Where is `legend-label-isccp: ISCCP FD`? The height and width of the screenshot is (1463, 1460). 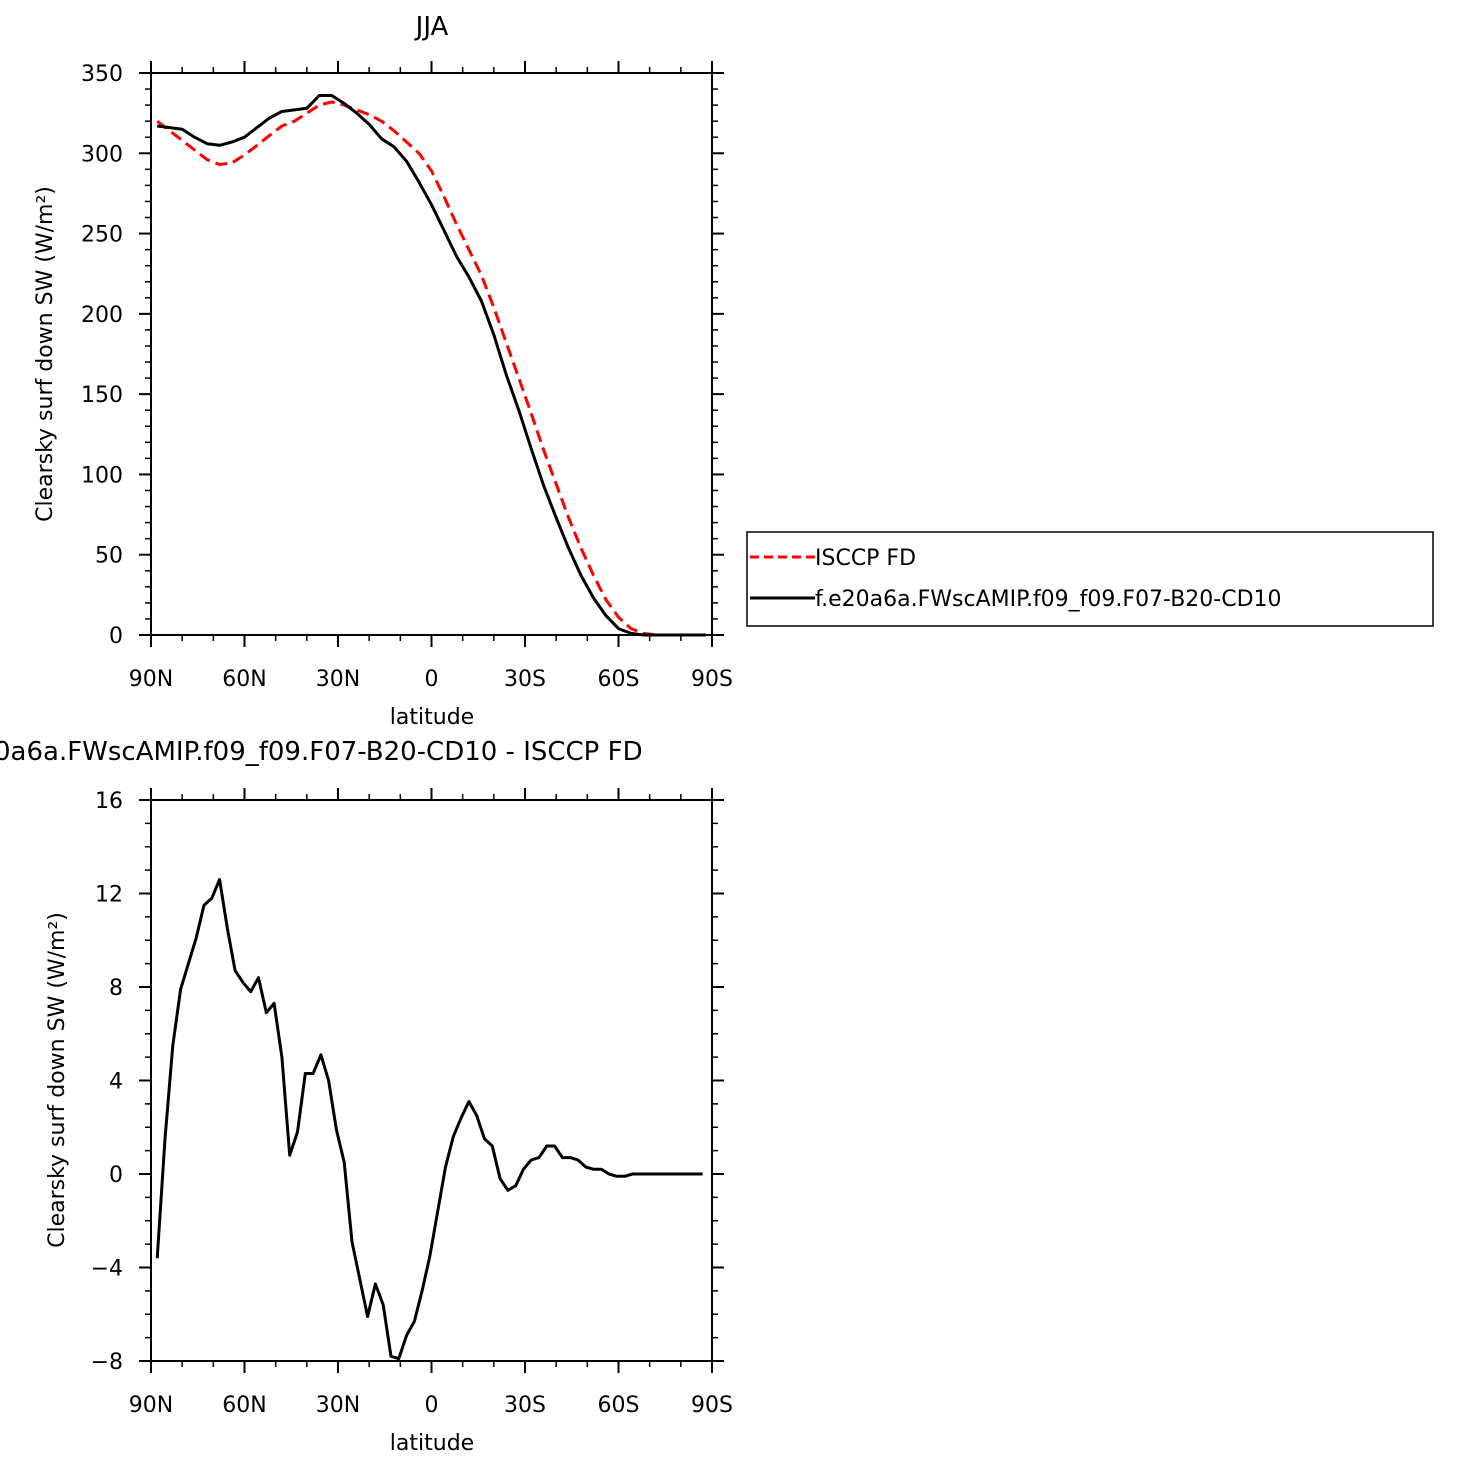
legend-label-isccp: ISCCP FD is located at coordinates (865, 558).